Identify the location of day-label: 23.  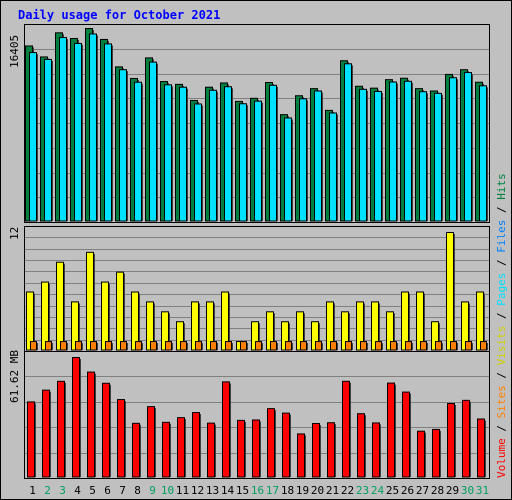
(362, 490).